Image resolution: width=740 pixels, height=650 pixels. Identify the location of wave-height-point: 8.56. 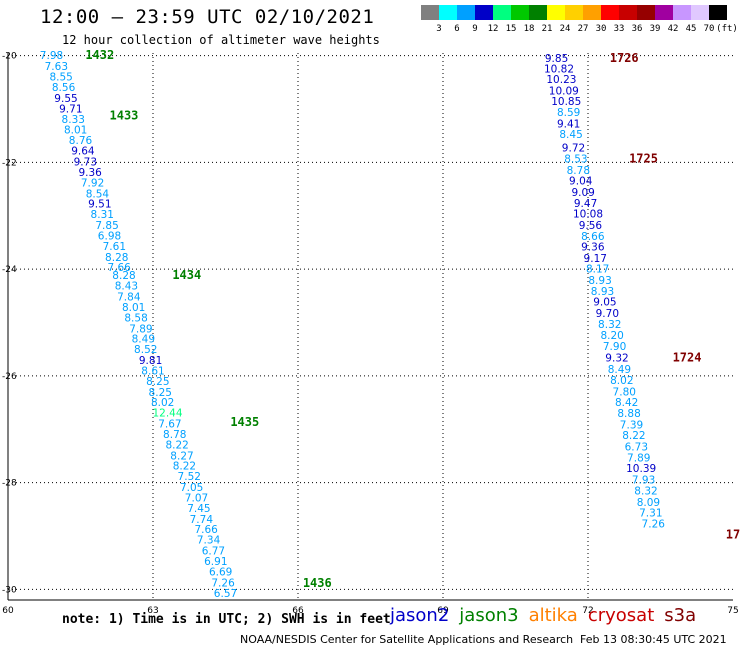
(64, 88).